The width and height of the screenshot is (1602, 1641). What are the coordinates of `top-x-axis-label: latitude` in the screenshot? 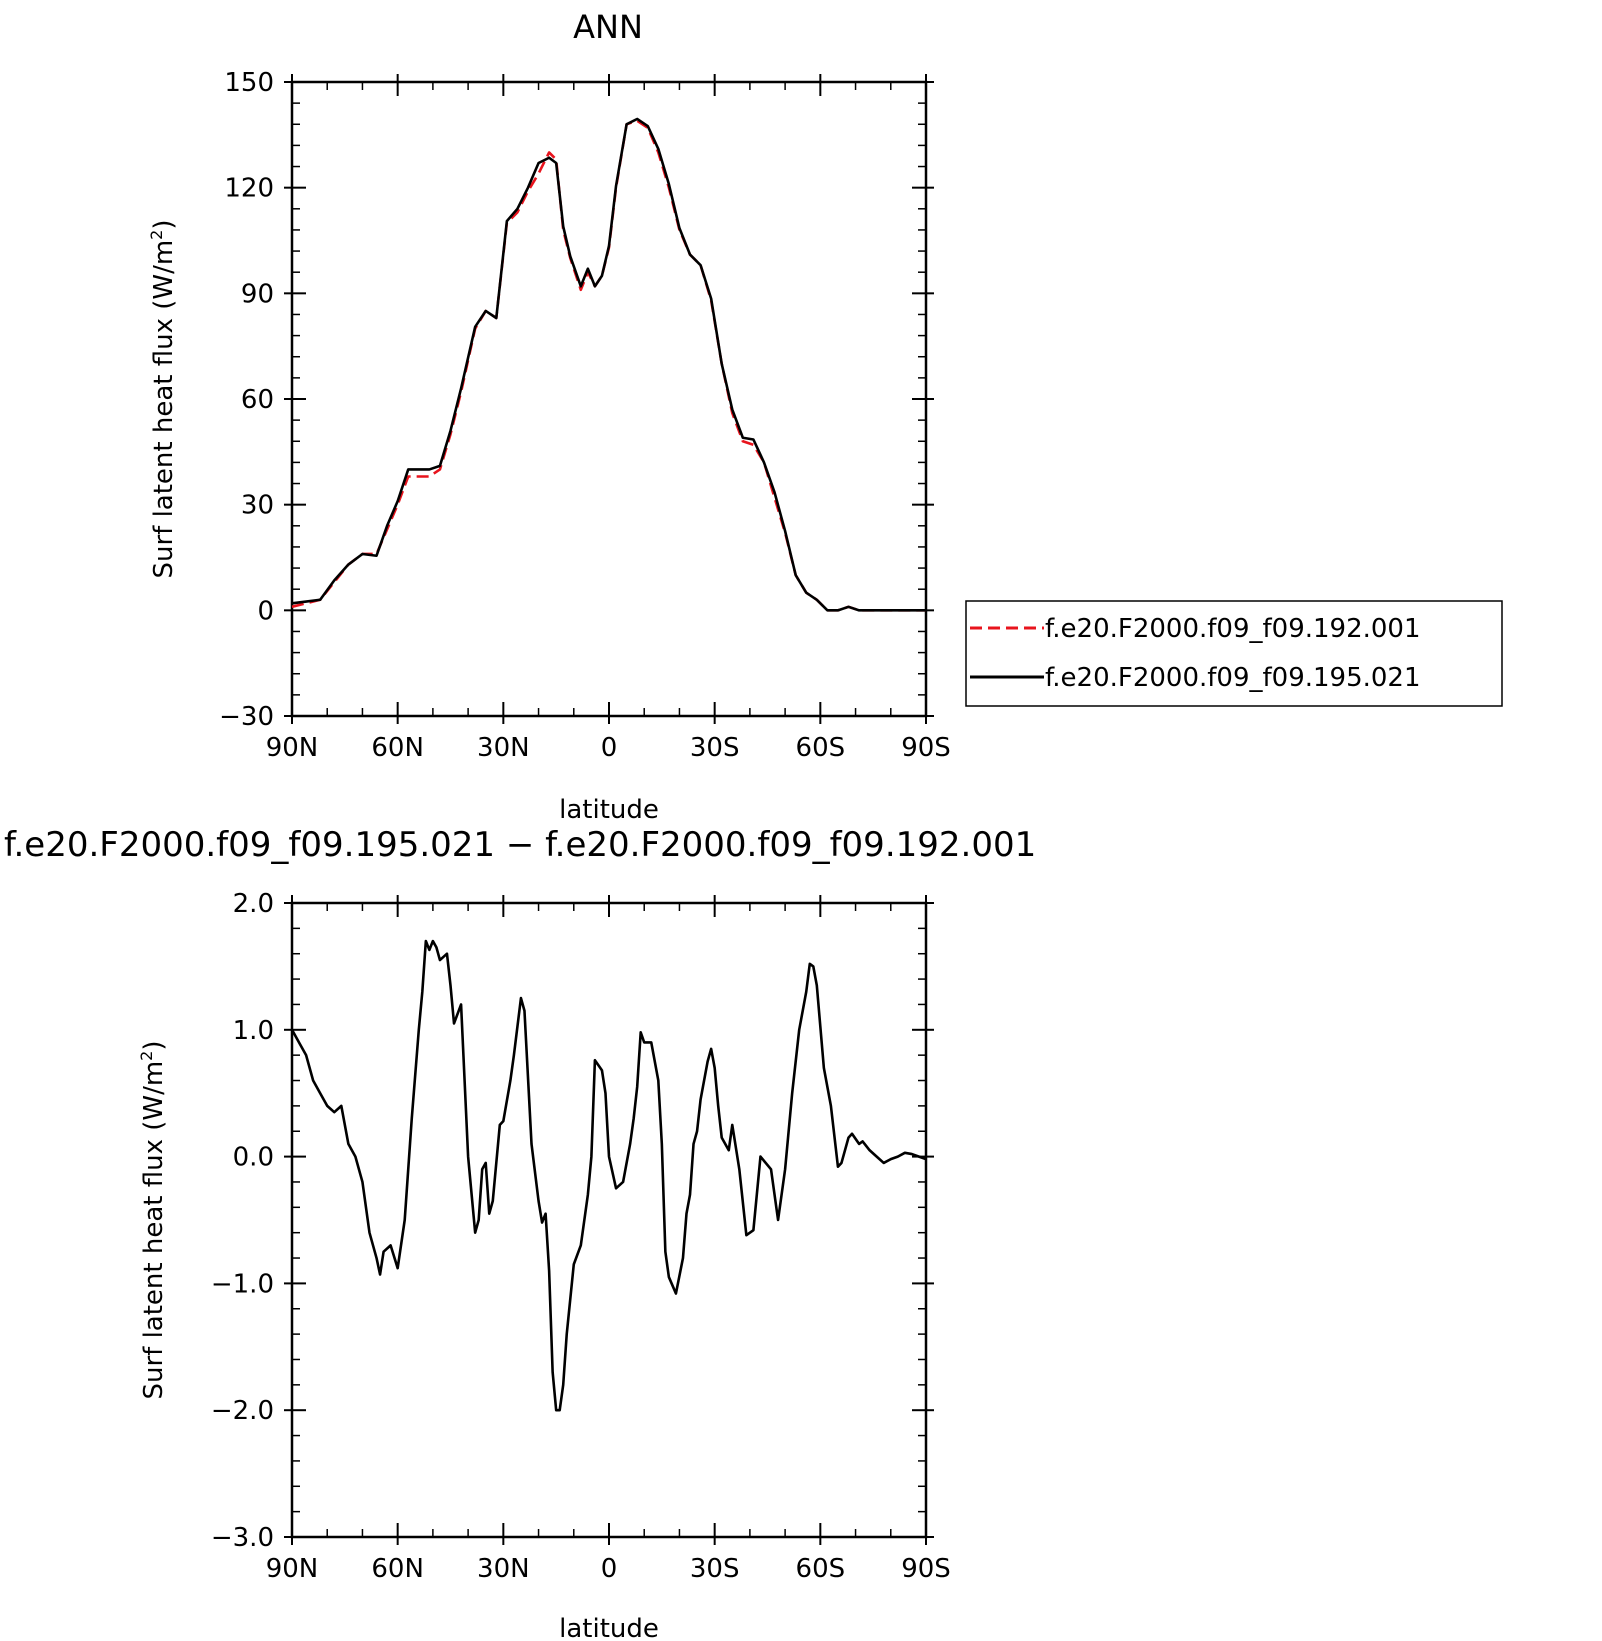 It's located at (609, 810).